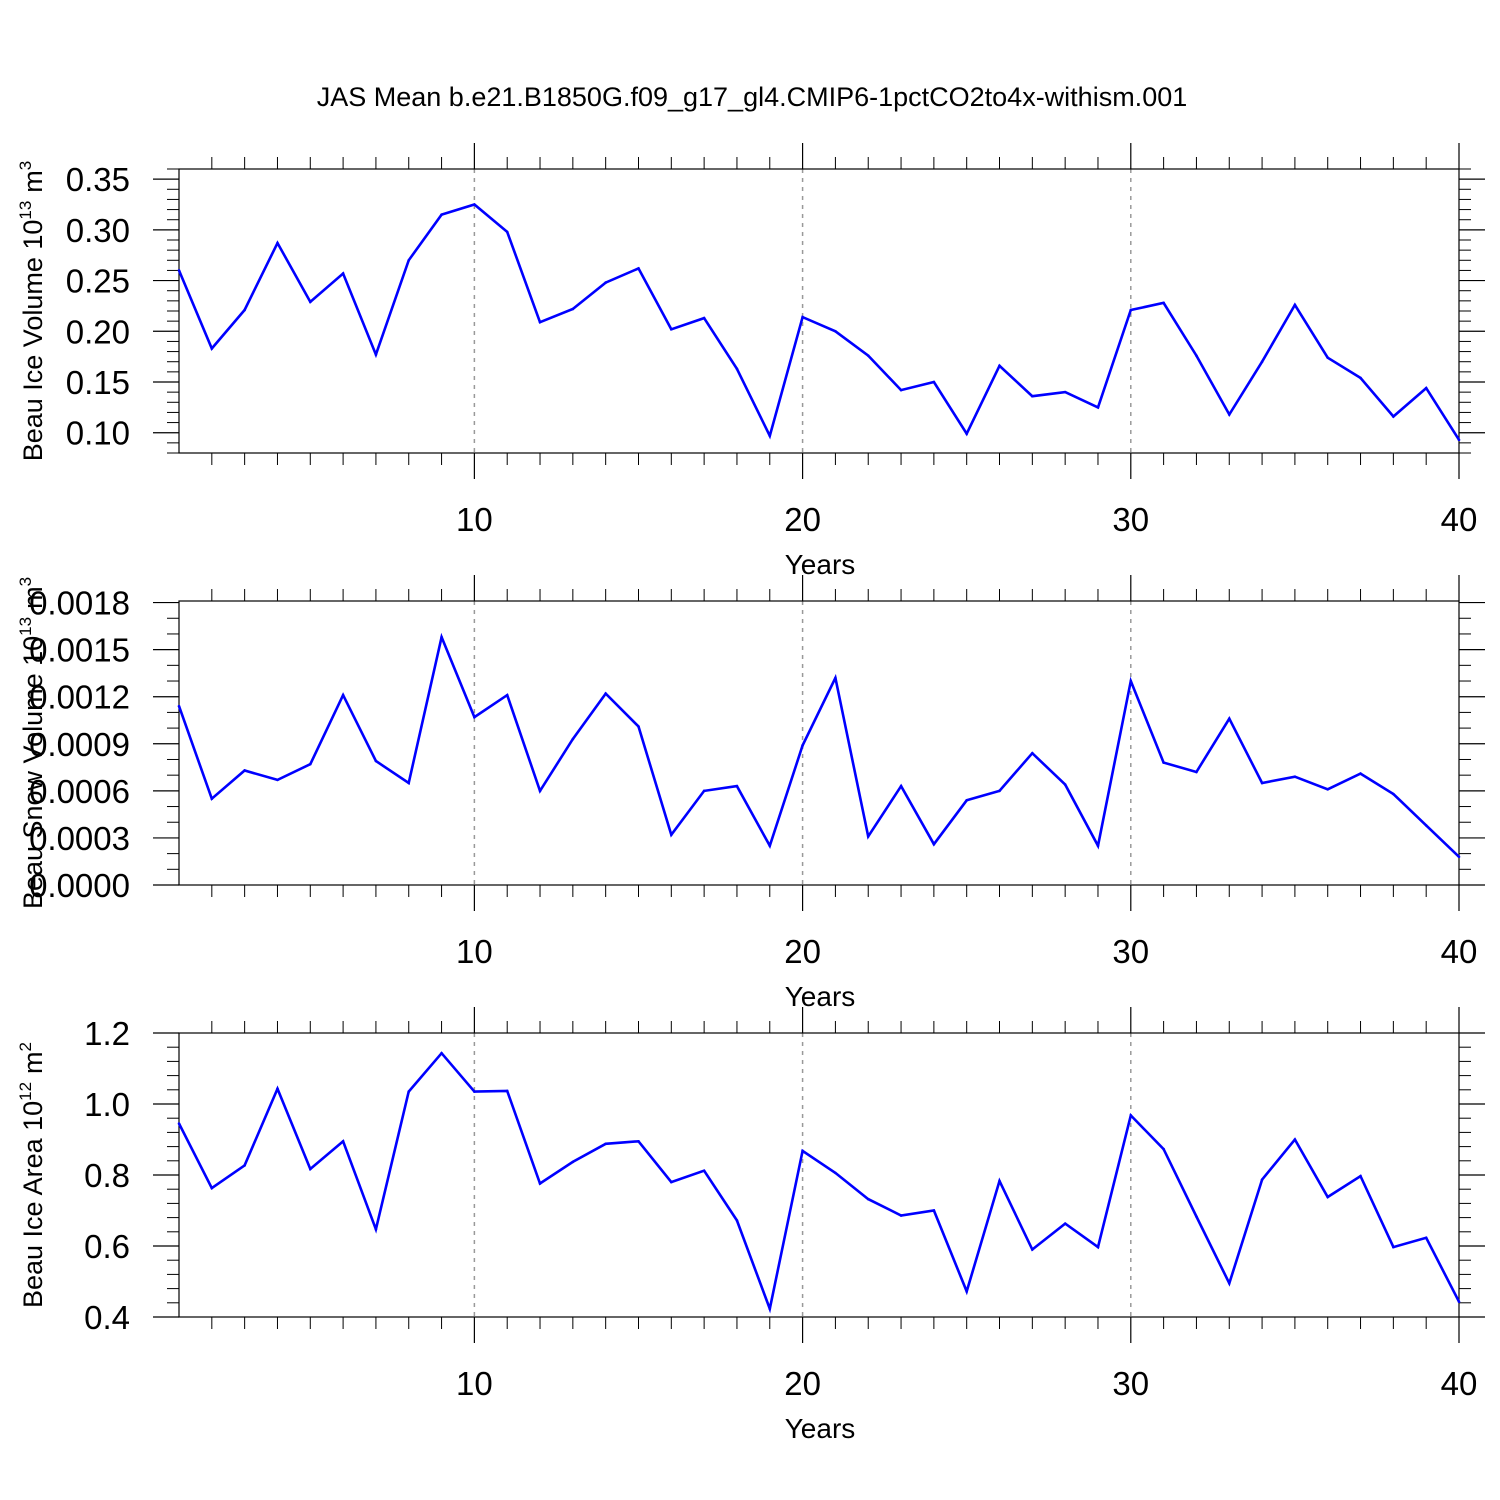 This screenshot has width=1500, height=1500. What do you see at coordinates (802, 951) in the screenshot?
I see `x-tick-label: 20` at bounding box center [802, 951].